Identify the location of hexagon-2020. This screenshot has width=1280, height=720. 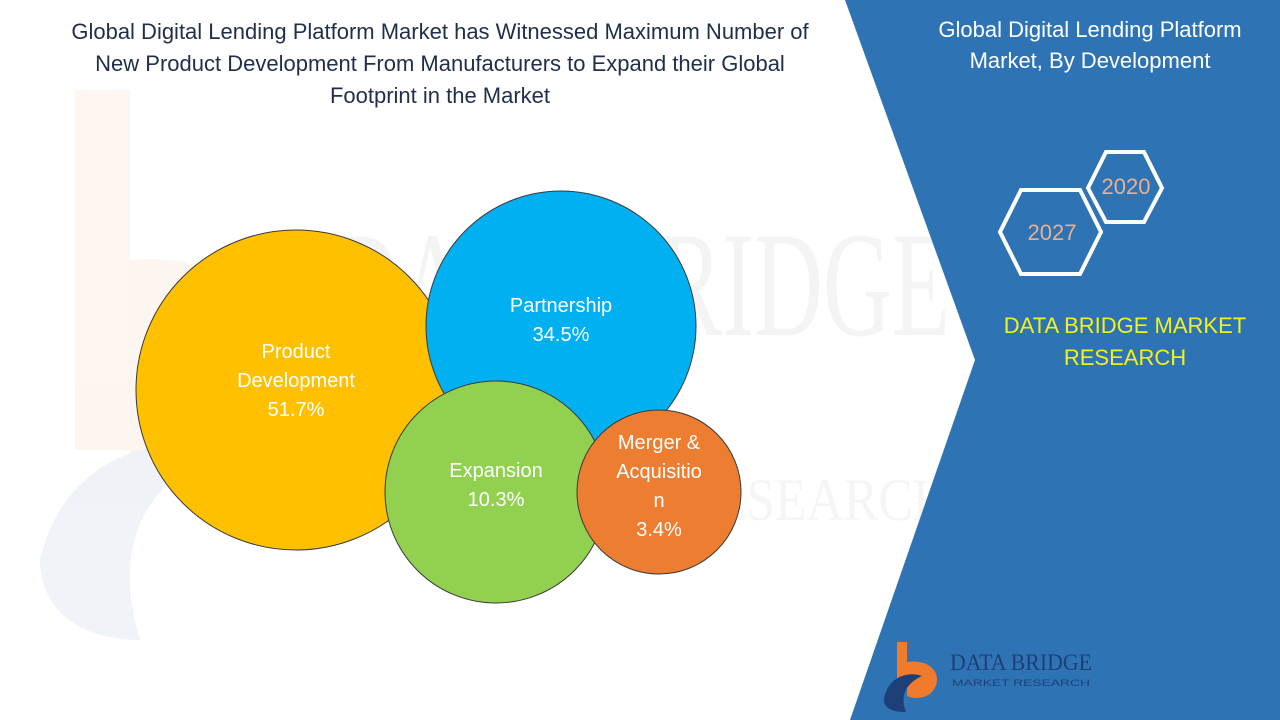
(1125, 187).